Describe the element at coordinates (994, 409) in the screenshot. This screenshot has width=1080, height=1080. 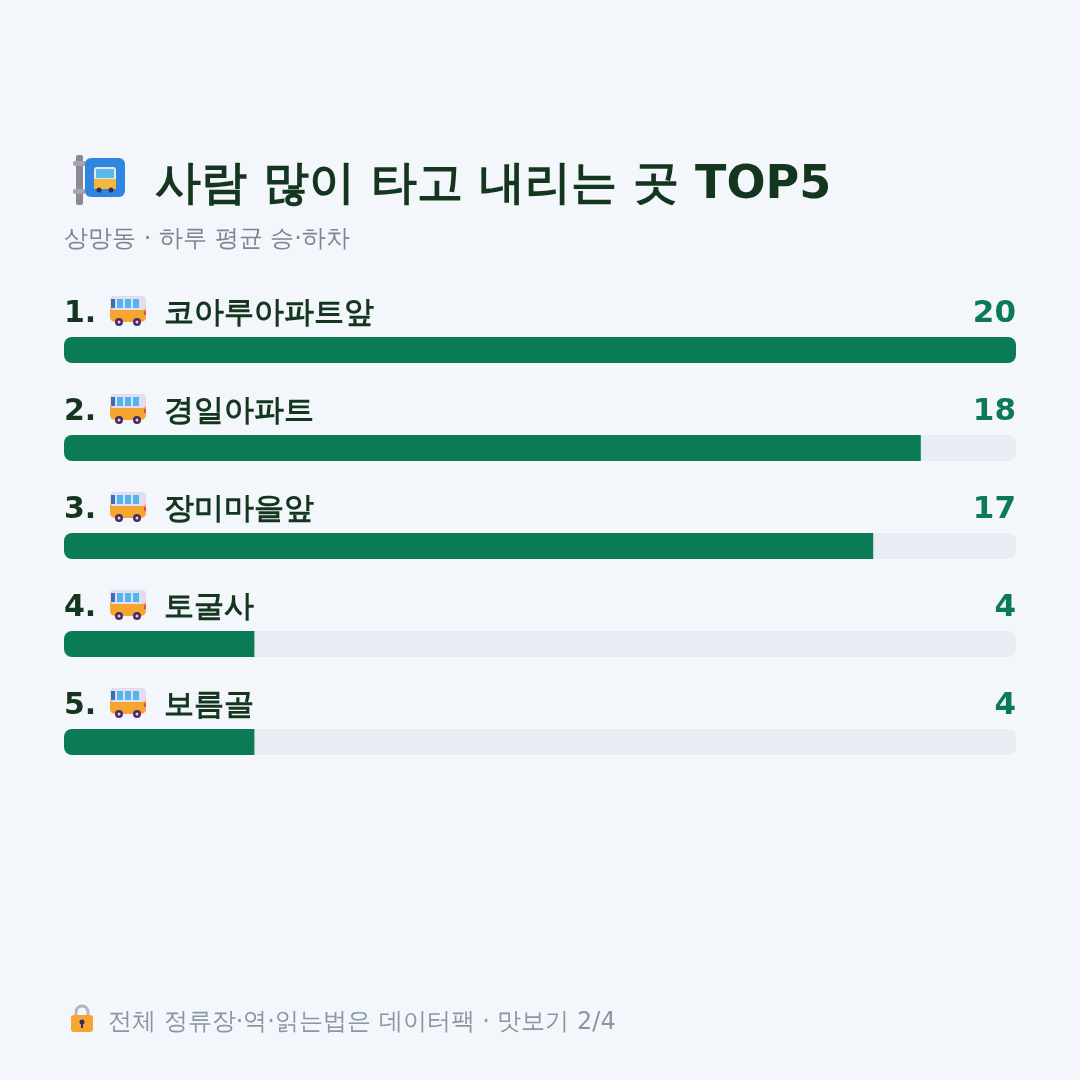
I see `data-label: 18` at that location.